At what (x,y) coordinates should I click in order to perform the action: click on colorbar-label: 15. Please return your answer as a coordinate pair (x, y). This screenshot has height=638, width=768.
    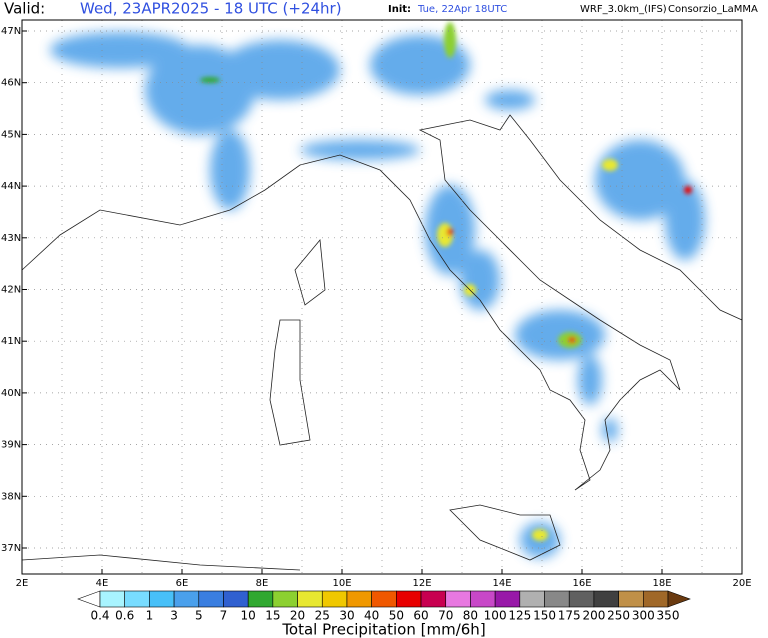
    Looking at the image, I should click on (272, 616).